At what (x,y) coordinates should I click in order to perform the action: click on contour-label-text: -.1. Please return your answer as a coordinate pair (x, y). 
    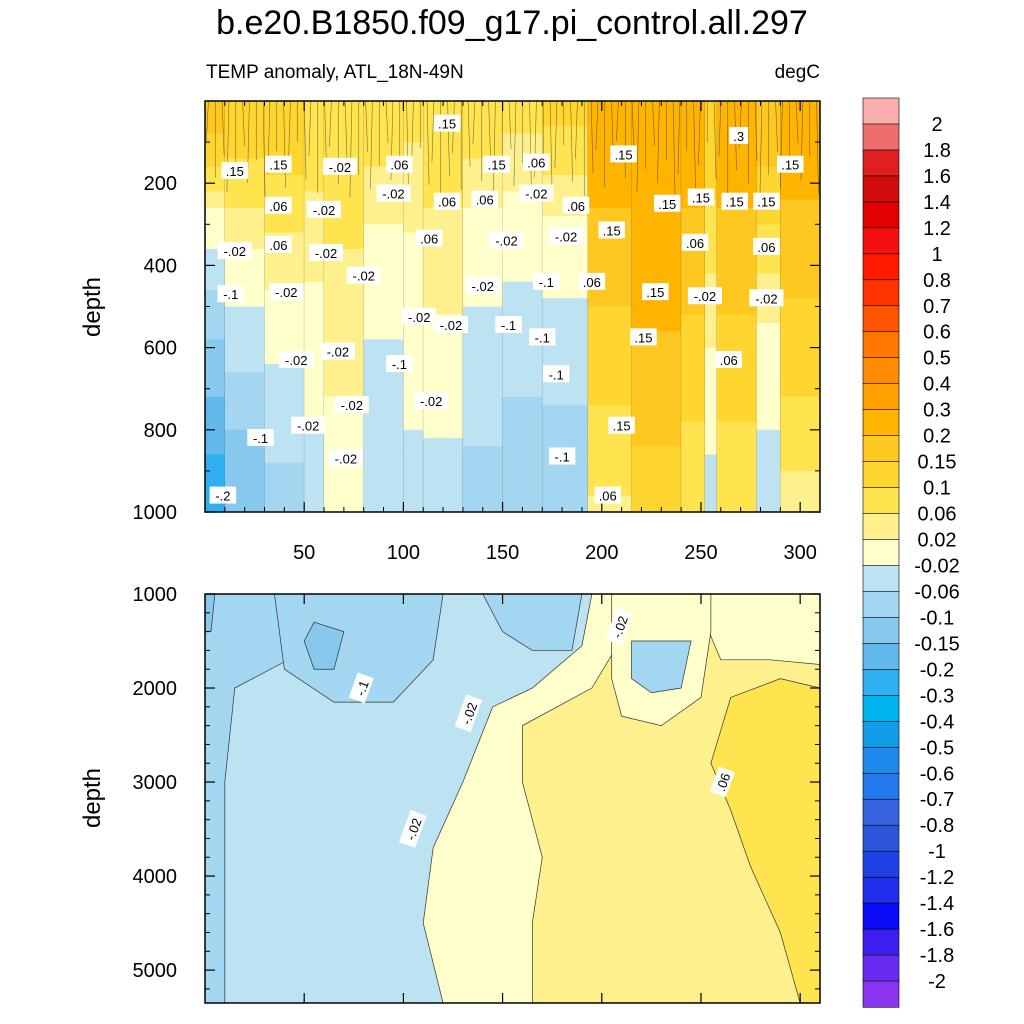
    Looking at the image, I should click on (362, 688).